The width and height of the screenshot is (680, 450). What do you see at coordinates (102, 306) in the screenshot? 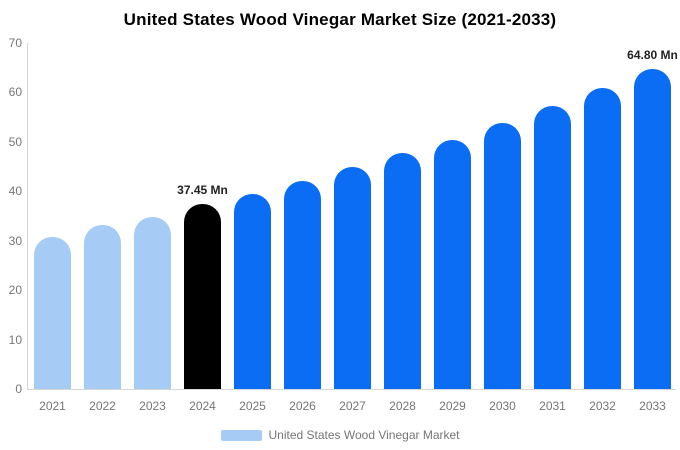
I see `bar-2022` at bounding box center [102, 306].